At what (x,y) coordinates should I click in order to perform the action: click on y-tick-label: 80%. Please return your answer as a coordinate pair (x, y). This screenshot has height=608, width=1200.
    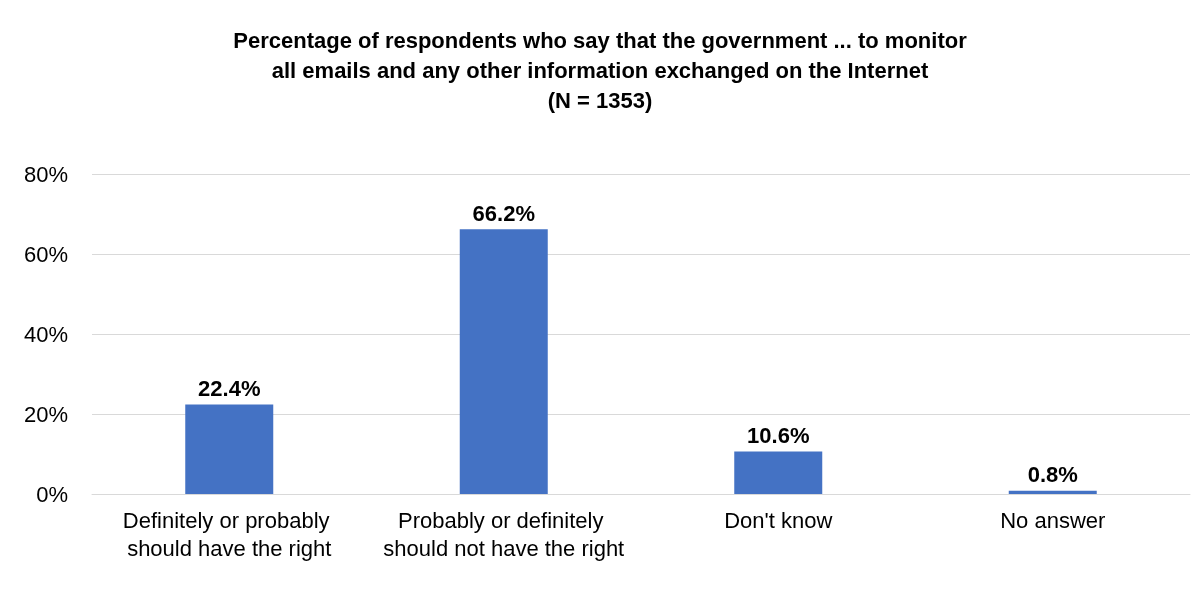
    Looking at the image, I should click on (45, 174).